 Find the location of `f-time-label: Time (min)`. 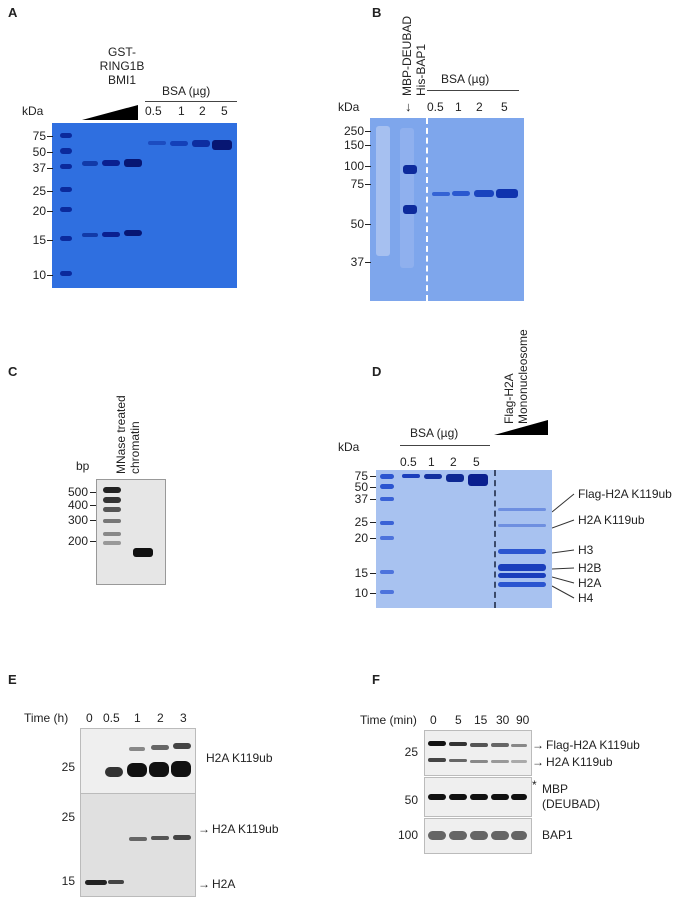

f-time-label: Time (min) is located at coordinates (388, 720).